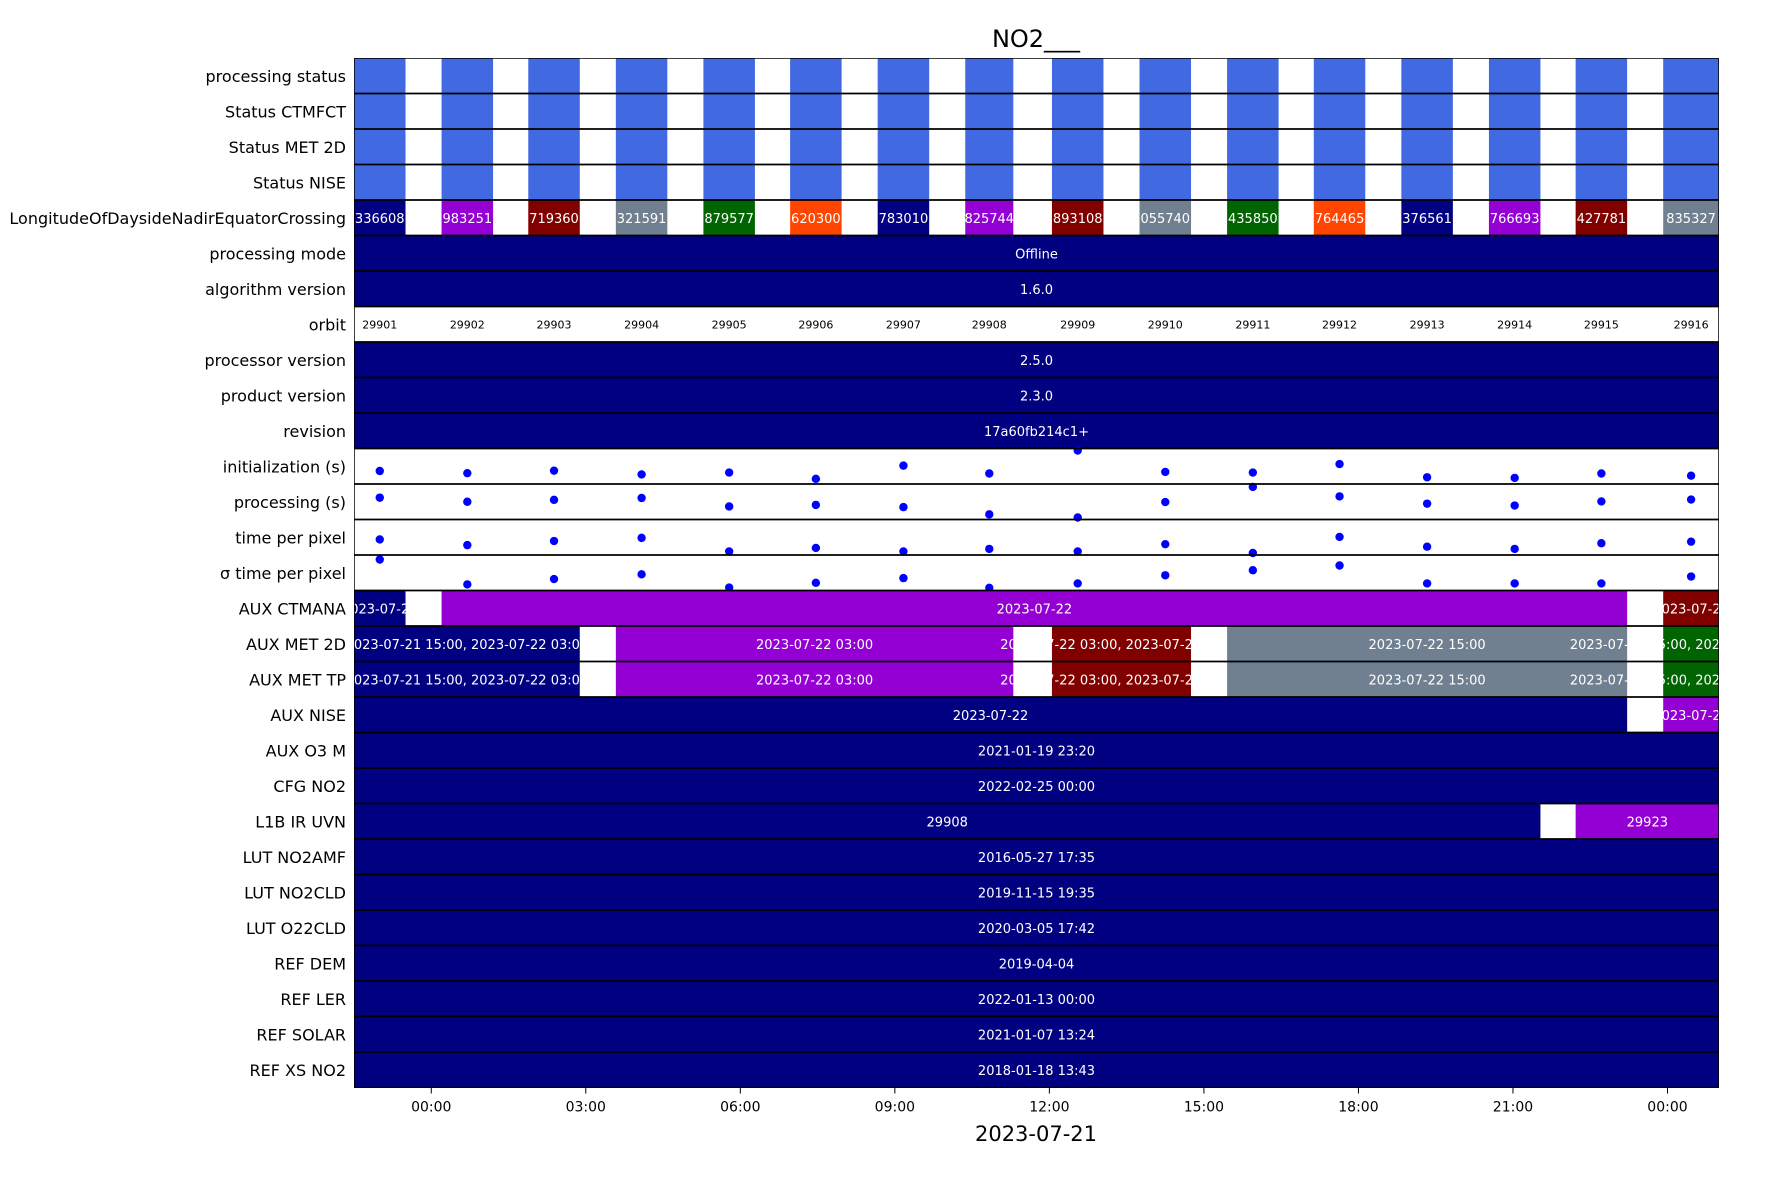  Describe the element at coordinates (1515, 219) in the screenshot. I see `bar-text-longitudeofdaysidenadirequatorcrossing-29914: 766693` at that location.